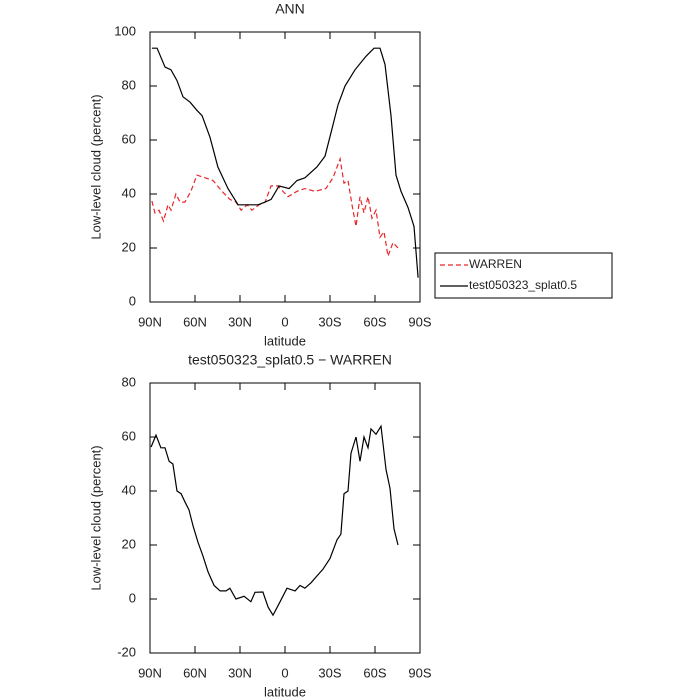 The image size is (700, 700). What do you see at coordinates (290, 9) in the screenshot?
I see `chart-title: ANN` at bounding box center [290, 9].